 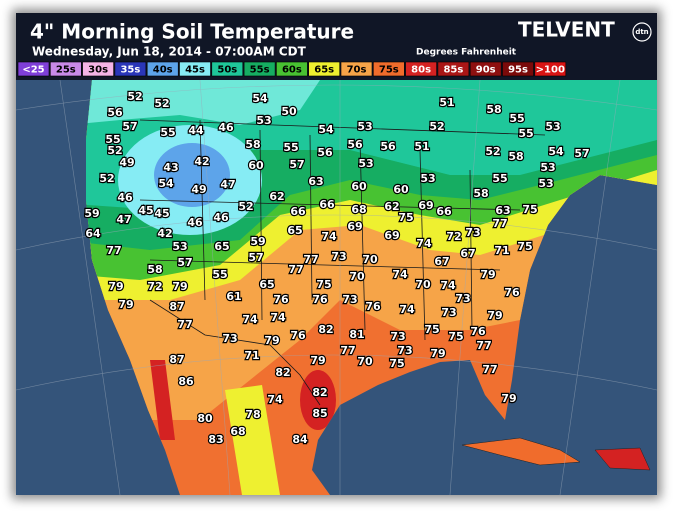 What do you see at coordinates (205, 418) in the screenshot?
I see `station-value: 80` at bounding box center [205, 418].